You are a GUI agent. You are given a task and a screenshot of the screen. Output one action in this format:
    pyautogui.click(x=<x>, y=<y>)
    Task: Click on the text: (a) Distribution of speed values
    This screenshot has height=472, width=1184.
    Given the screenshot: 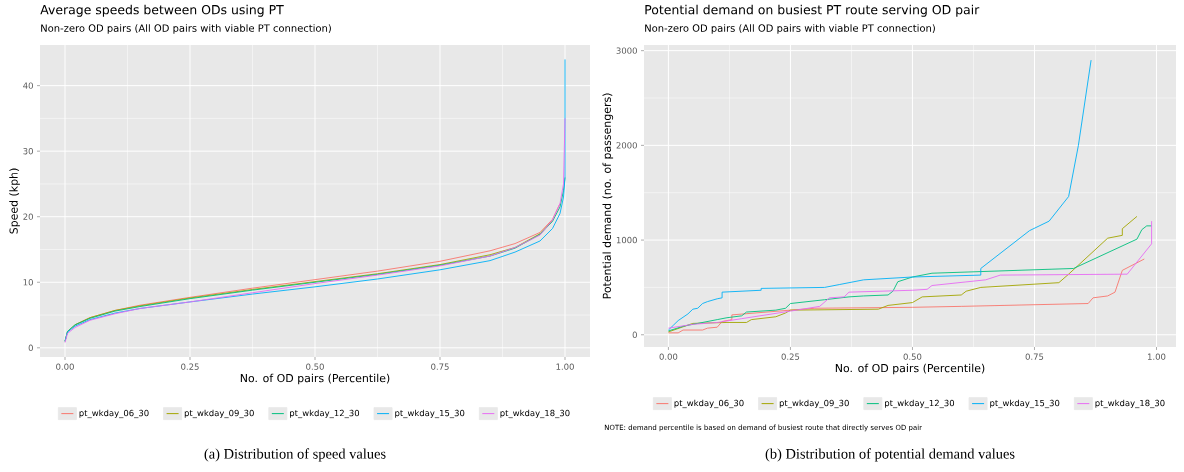 What is the action you would take?
    pyautogui.click(x=295, y=455)
    